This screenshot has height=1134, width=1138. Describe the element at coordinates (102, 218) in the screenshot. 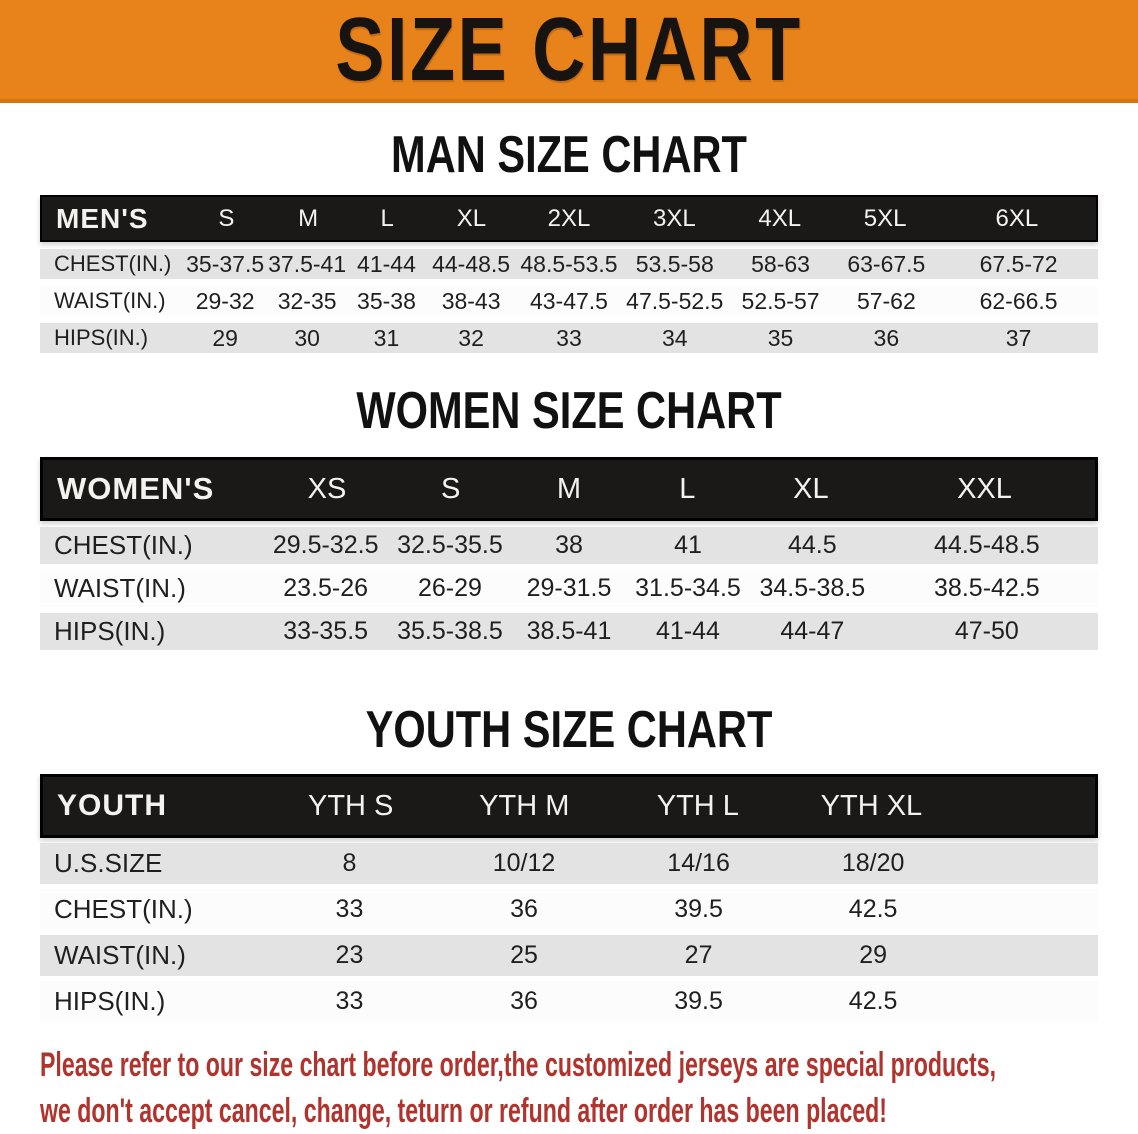

I see `mens-title-cell: MEN'S` at that location.